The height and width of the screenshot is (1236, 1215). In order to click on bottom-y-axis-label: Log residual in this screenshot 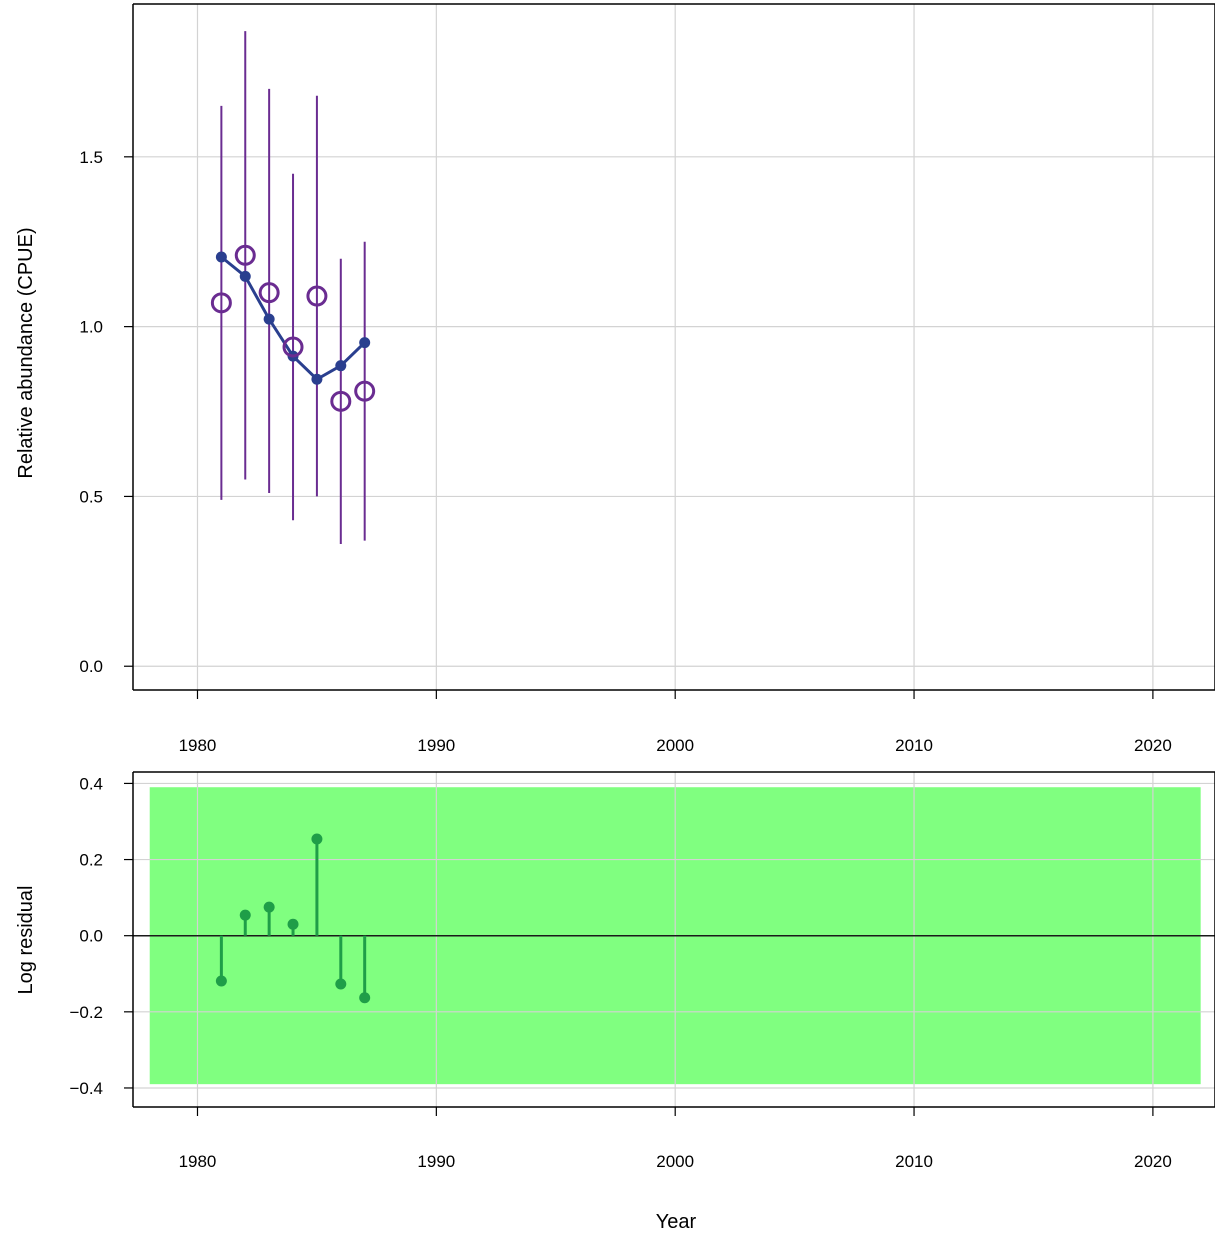, I will do `click(26, 940)`.